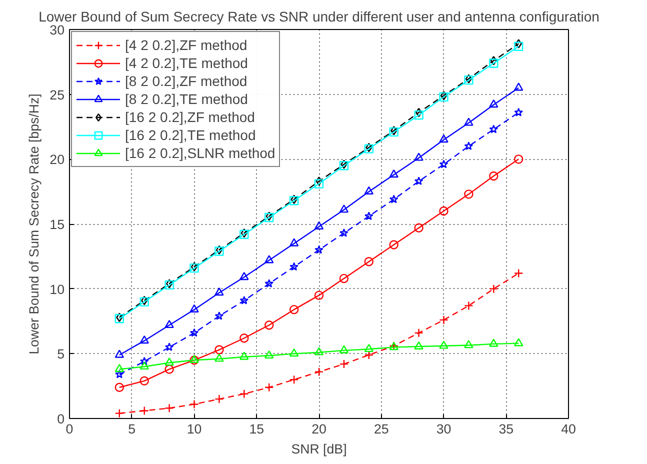  Describe the element at coordinates (186, 63) in the screenshot. I see `legend-label: [4 2 0.2],TE method` at that location.